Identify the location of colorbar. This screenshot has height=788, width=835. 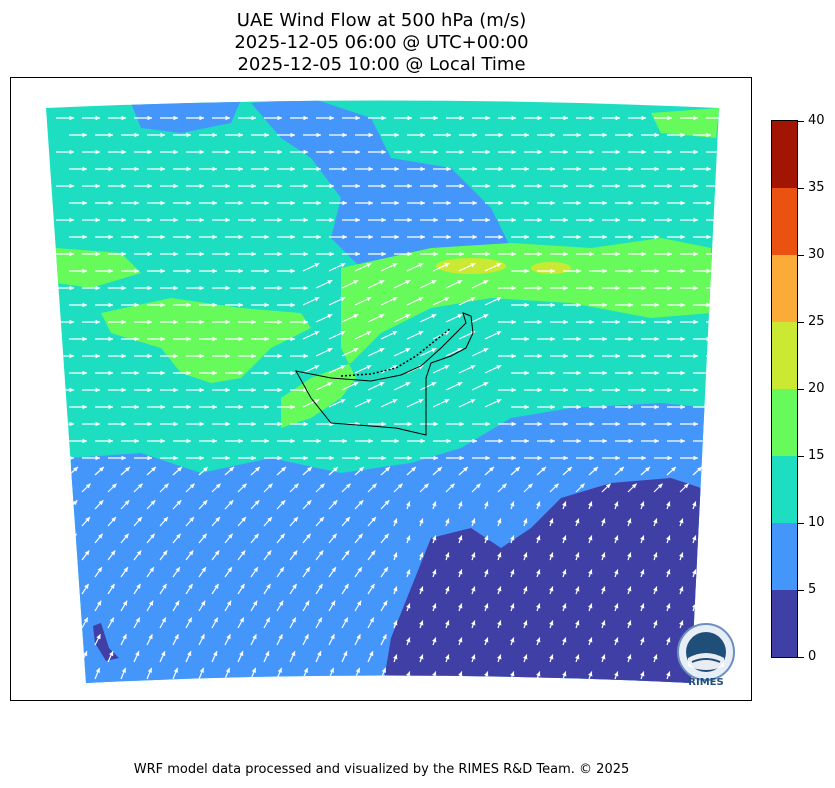
(784, 389).